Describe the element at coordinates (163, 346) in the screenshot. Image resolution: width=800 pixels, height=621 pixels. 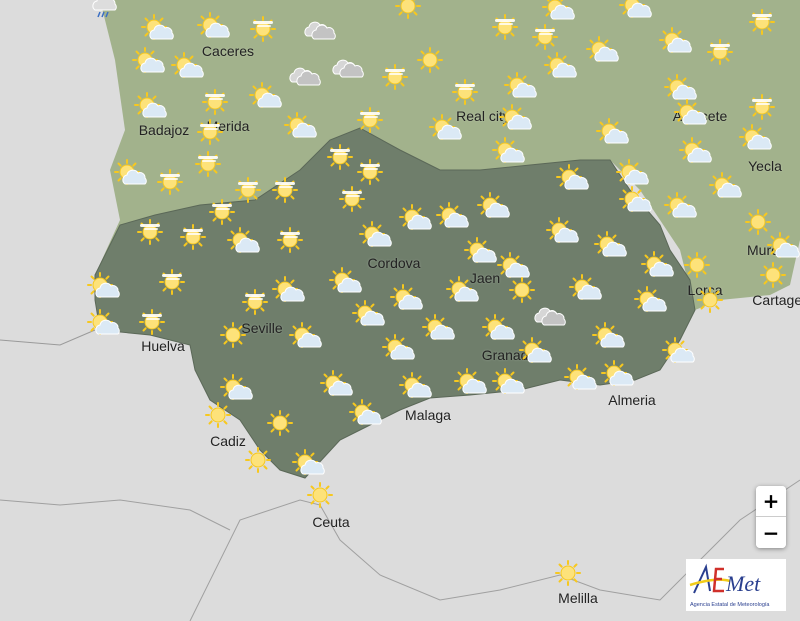
I see `city-label: Huelva` at that location.